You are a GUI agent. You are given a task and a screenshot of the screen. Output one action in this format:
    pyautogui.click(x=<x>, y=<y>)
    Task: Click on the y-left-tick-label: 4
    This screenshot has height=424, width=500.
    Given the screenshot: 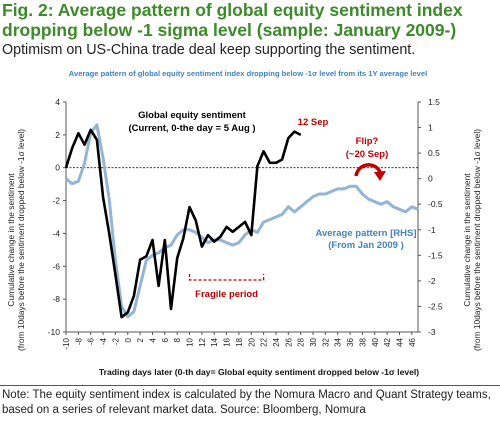 What is the action you would take?
    pyautogui.click(x=57, y=102)
    